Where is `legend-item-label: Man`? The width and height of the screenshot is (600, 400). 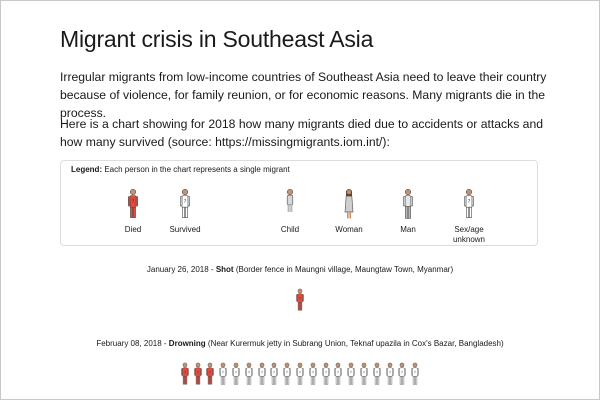 legend-item-label: Man is located at coordinates (408, 229).